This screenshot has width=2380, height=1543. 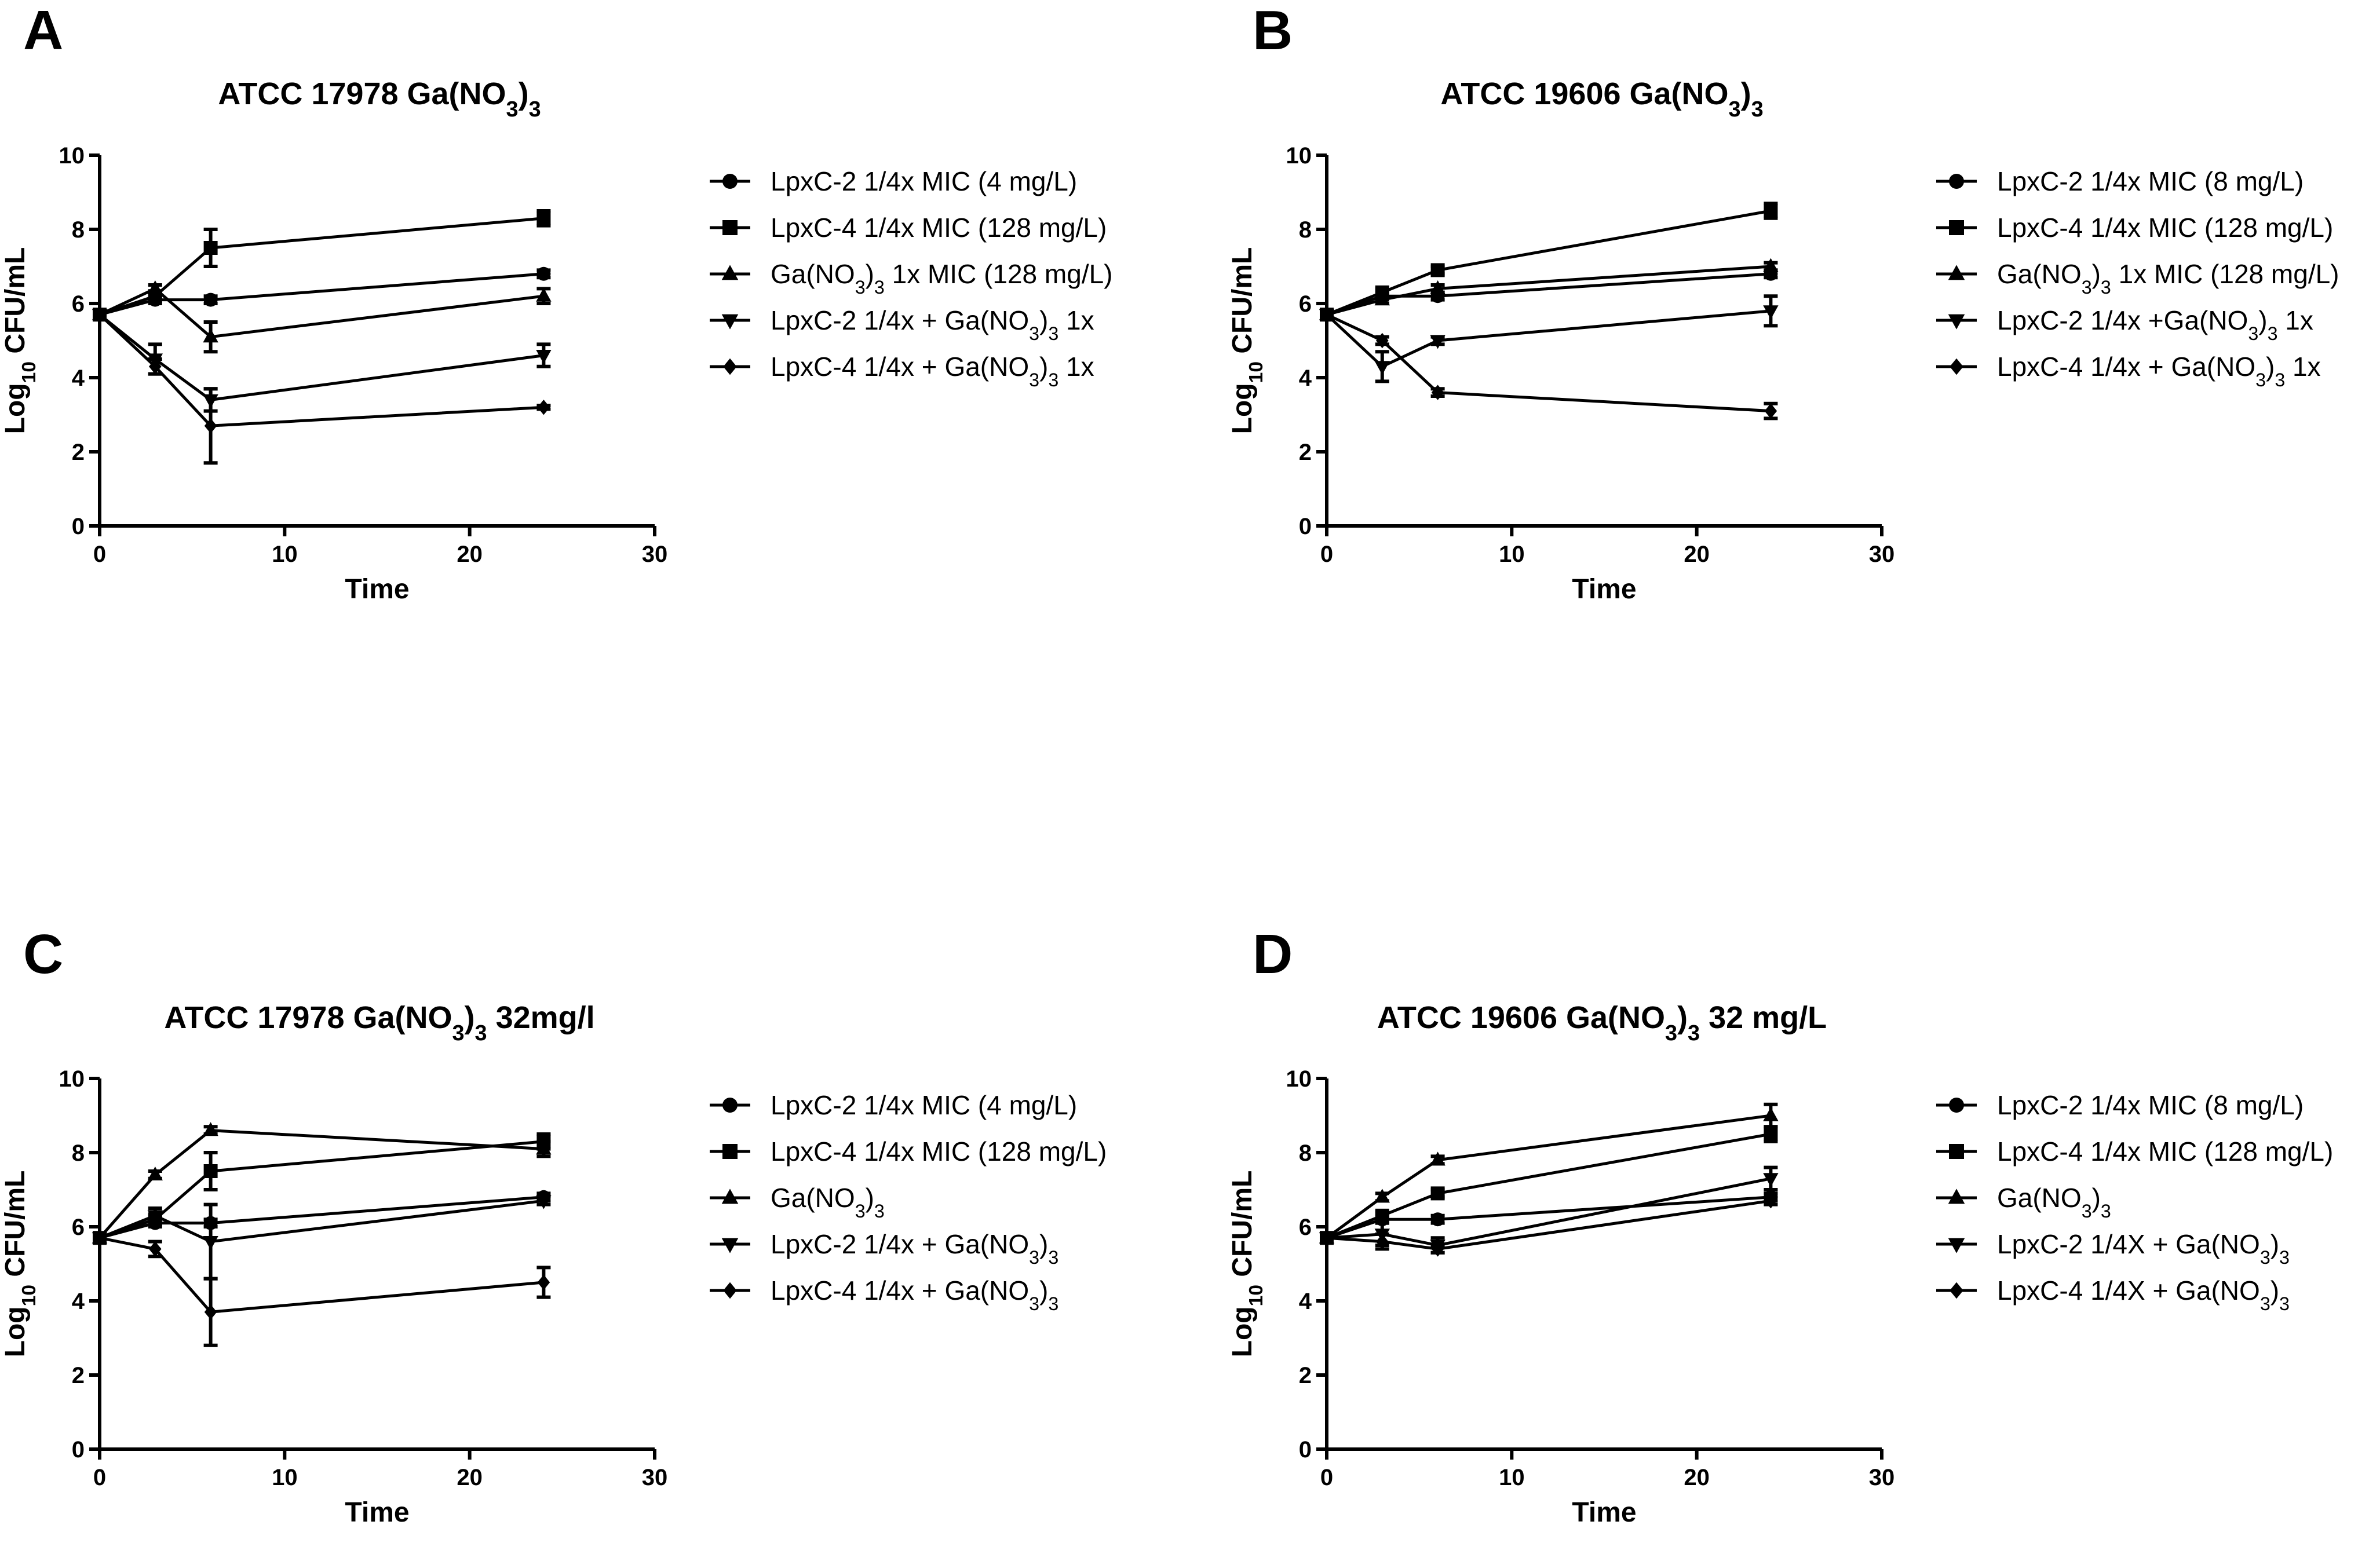 I want to click on legend-item: Ga(NO3)3, so click(x=798, y=1202).